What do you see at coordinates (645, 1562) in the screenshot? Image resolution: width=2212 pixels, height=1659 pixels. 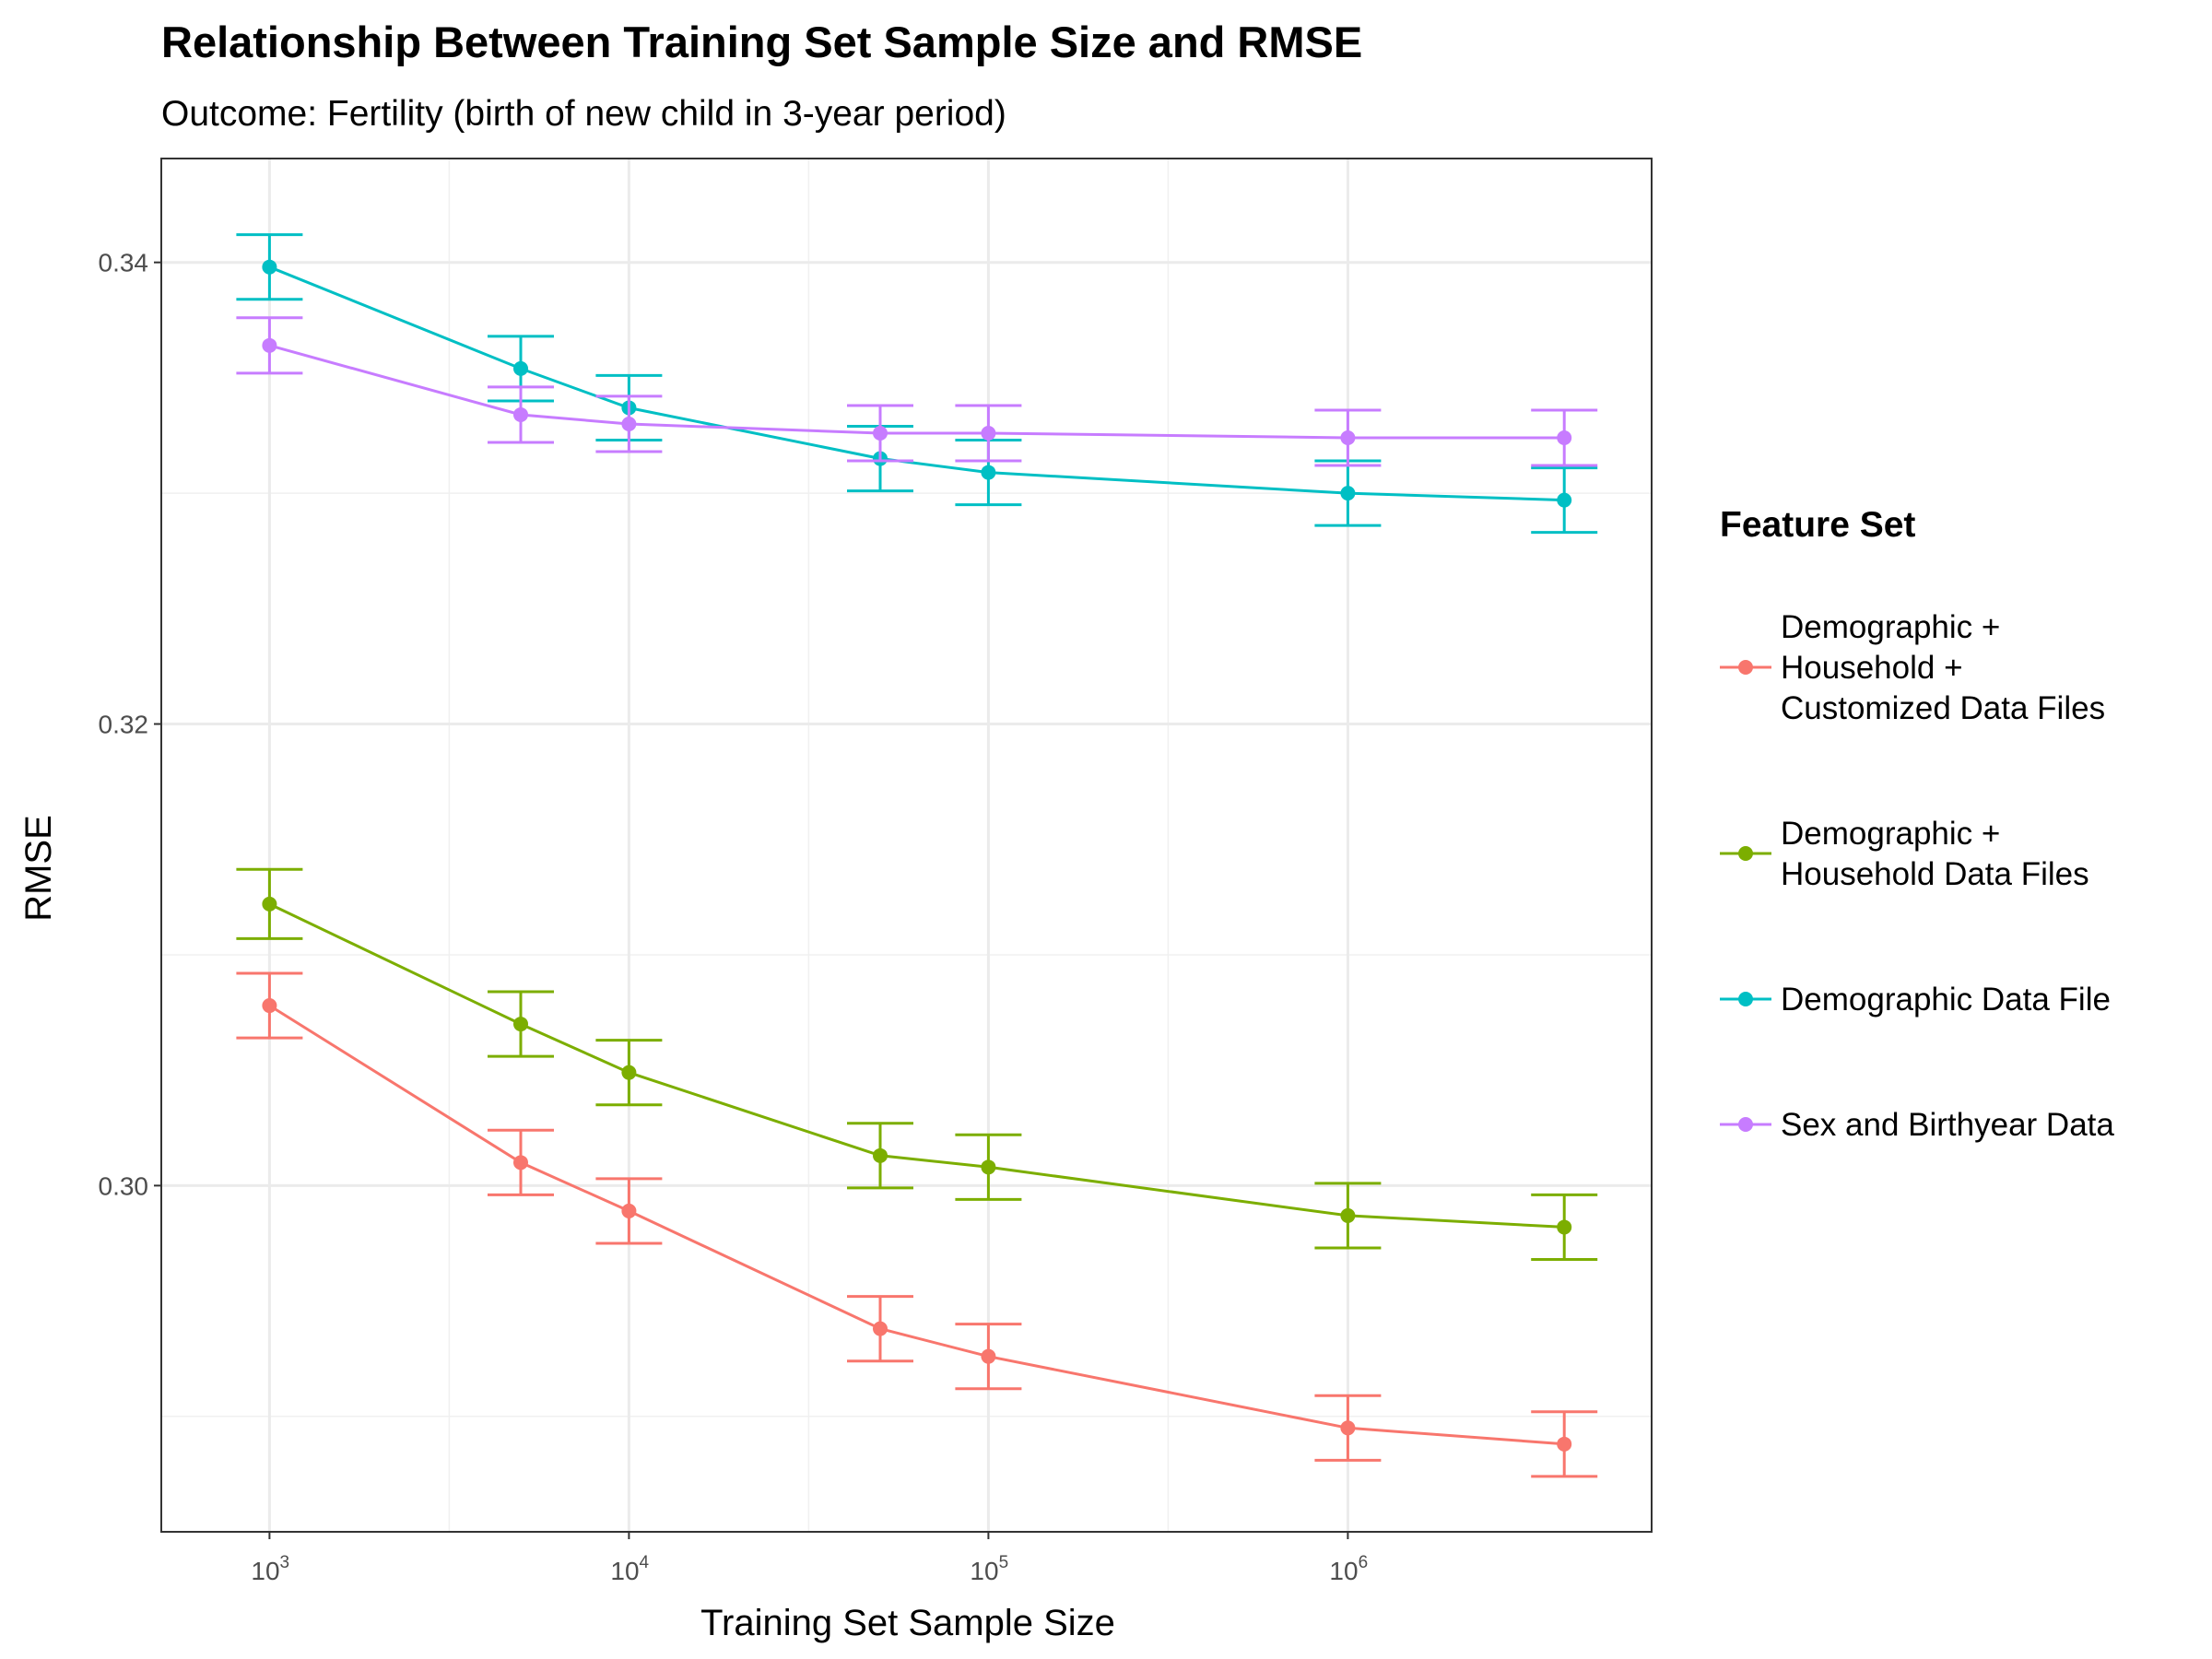 I see `x-tick-exponent: 4` at bounding box center [645, 1562].